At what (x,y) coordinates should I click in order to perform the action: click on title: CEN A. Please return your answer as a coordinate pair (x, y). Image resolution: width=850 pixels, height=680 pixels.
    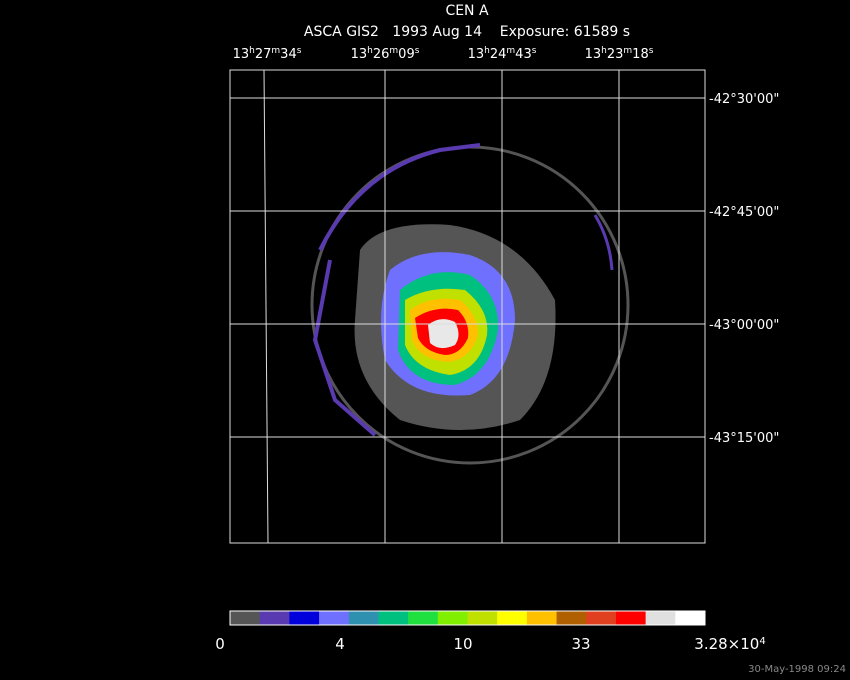
    Looking at the image, I should click on (467, 11).